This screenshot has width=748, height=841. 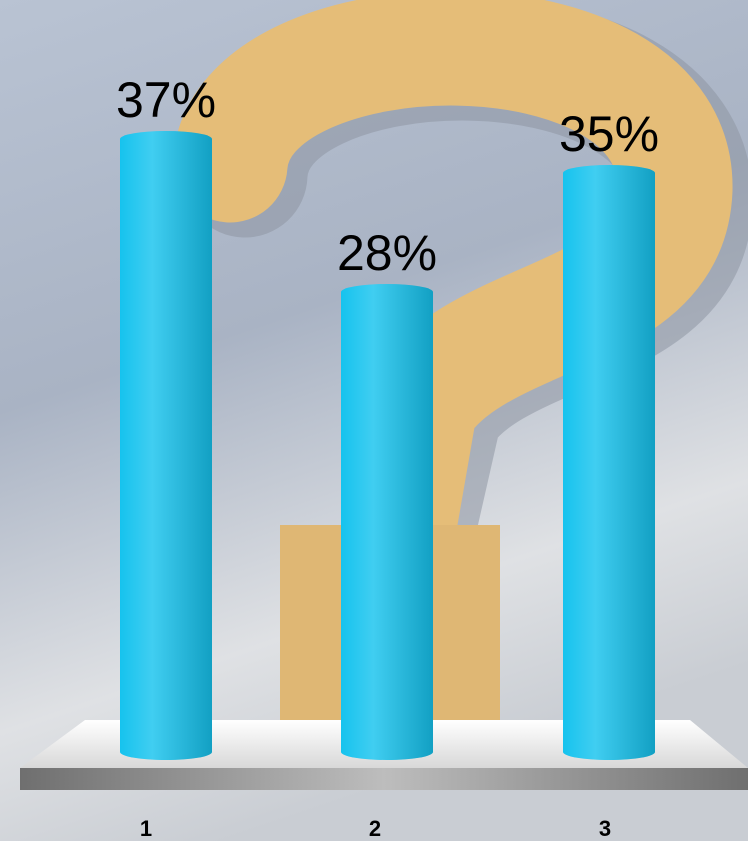 I want to click on value-label: 37%, so click(x=166, y=100).